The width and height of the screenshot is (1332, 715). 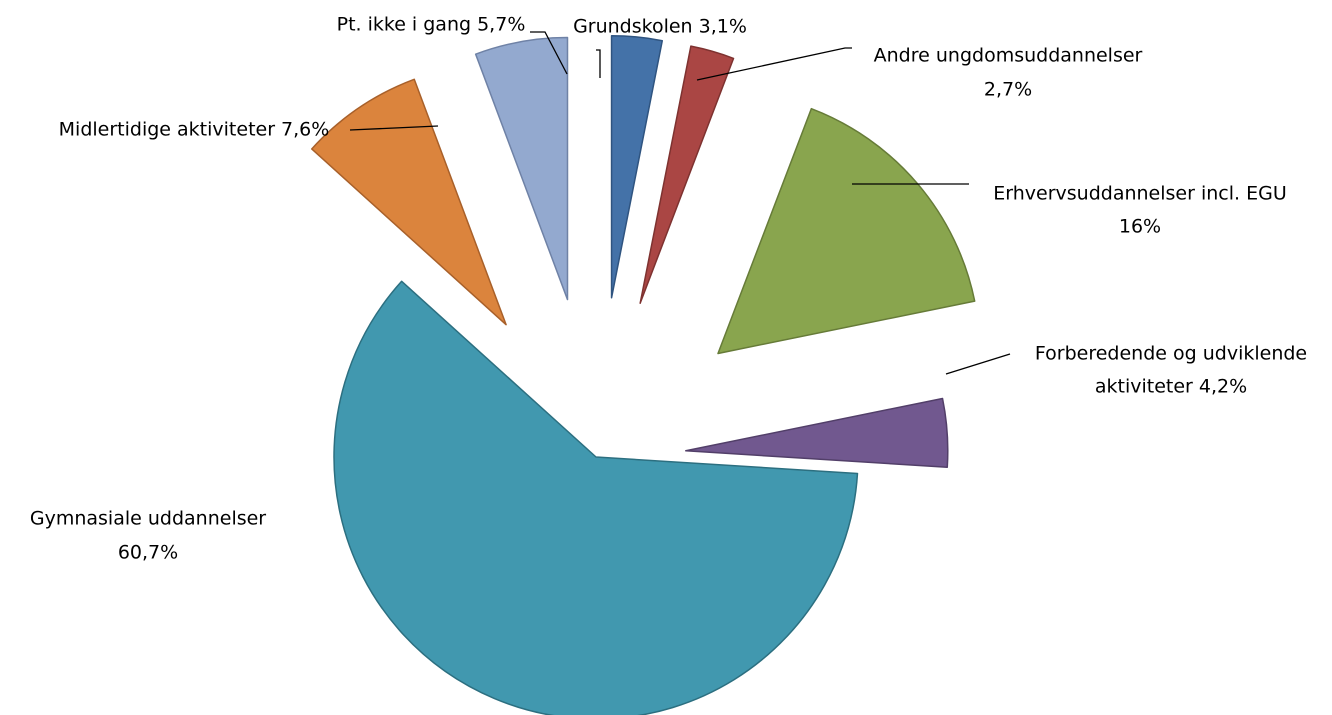 What do you see at coordinates (431, 25) in the screenshot?
I see `data-label-pt-ikke-i-gang: Pt. ikke i gang 5,7%` at bounding box center [431, 25].